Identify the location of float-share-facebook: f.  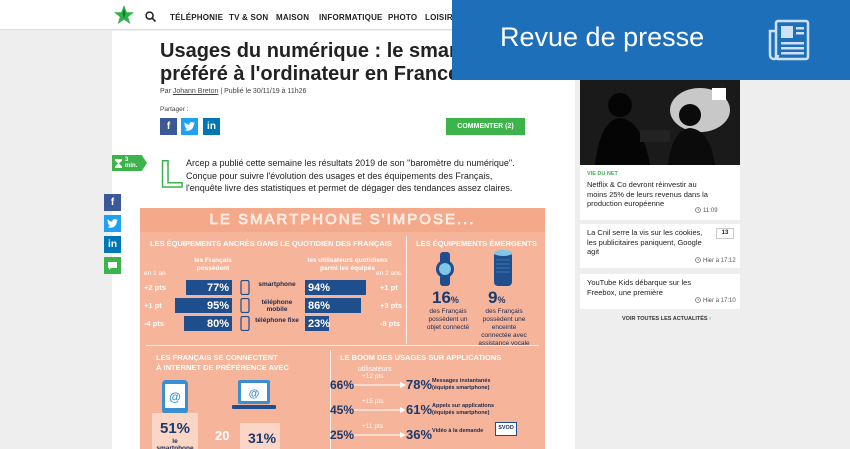
(112, 202).